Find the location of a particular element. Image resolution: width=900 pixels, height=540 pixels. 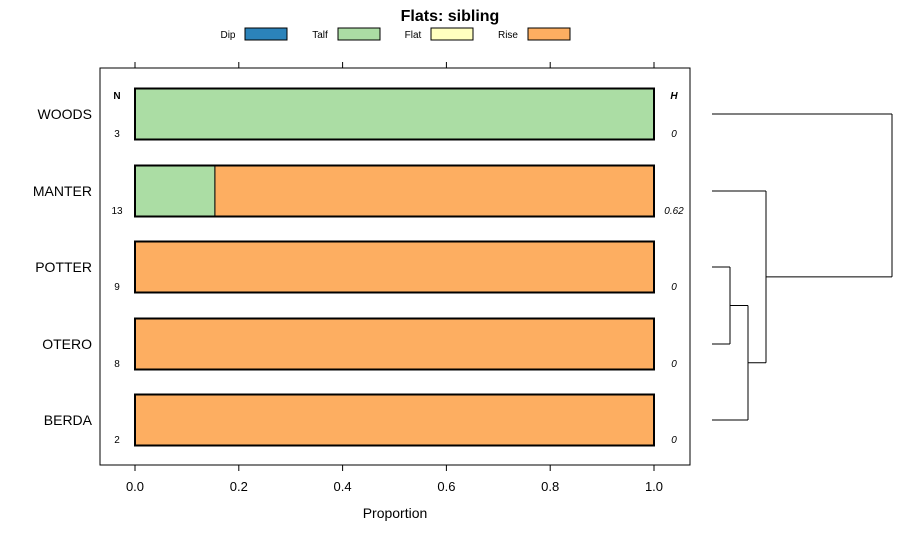

legend-swatch-dip is located at coordinates (266, 34).